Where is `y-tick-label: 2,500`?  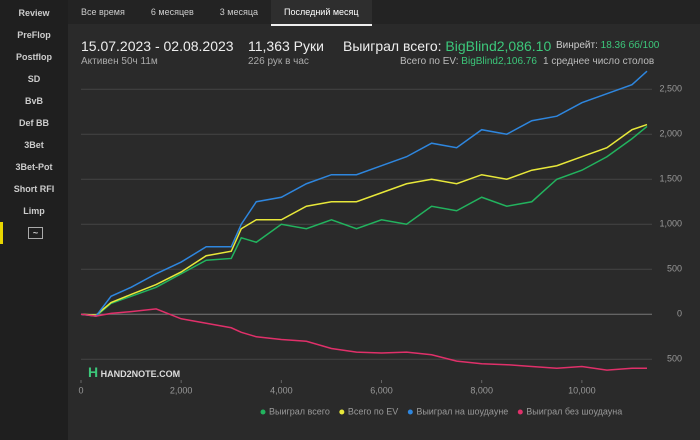
y-tick-label: 2,500 is located at coordinates (670, 89).